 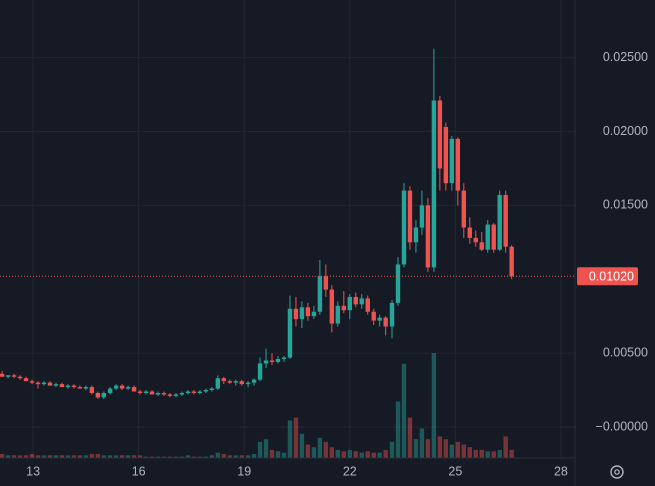 What do you see at coordinates (625, 205) in the screenshot?
I see `y-tick-label: 0.01500` at bounding box center [625, 205].